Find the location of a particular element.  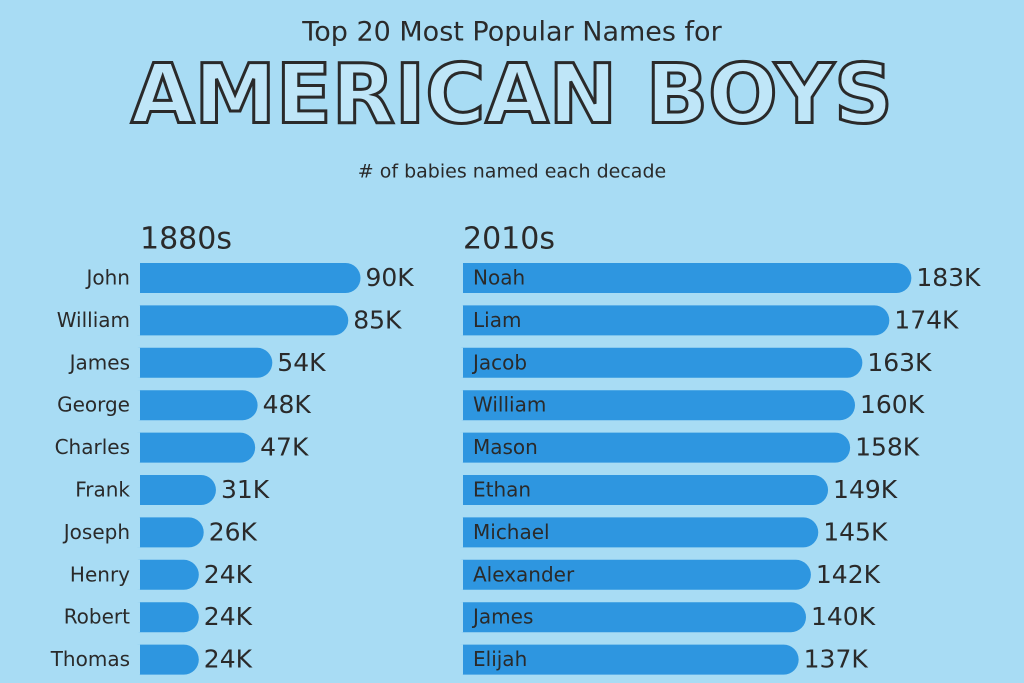

value-label: 158K is located at coordinates (887, 447).